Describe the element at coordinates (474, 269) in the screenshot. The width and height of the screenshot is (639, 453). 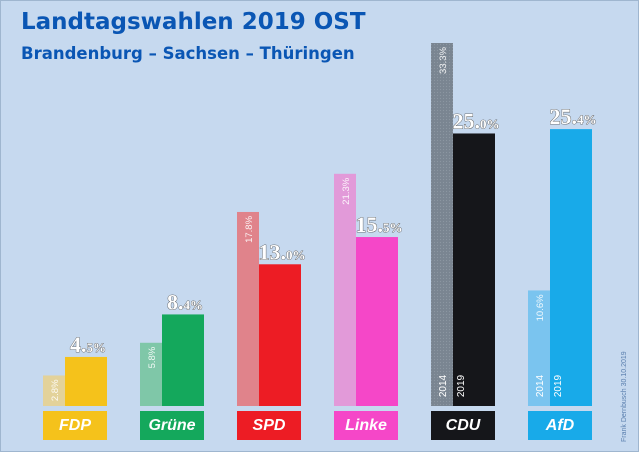
I see `bar-2019-cdu` at that location.